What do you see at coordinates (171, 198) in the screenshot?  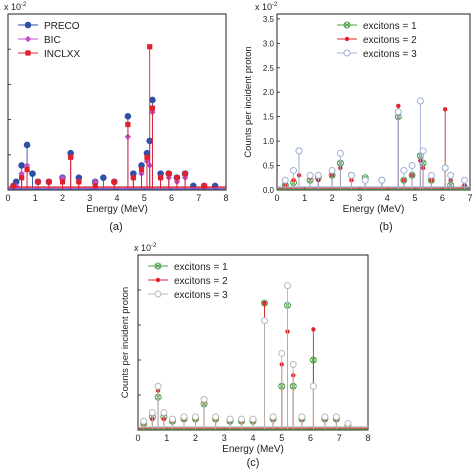 I see `x-tick-label: 6` at bounding box center [171, 198].